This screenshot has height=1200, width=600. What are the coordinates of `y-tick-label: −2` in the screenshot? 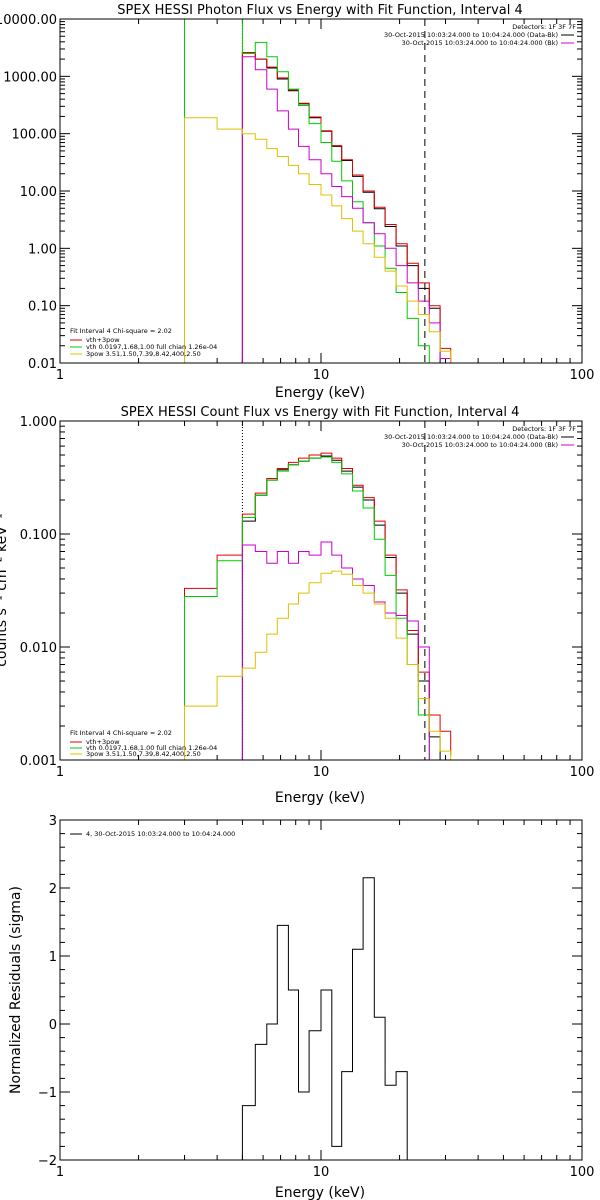 It's located at (47, 1161).